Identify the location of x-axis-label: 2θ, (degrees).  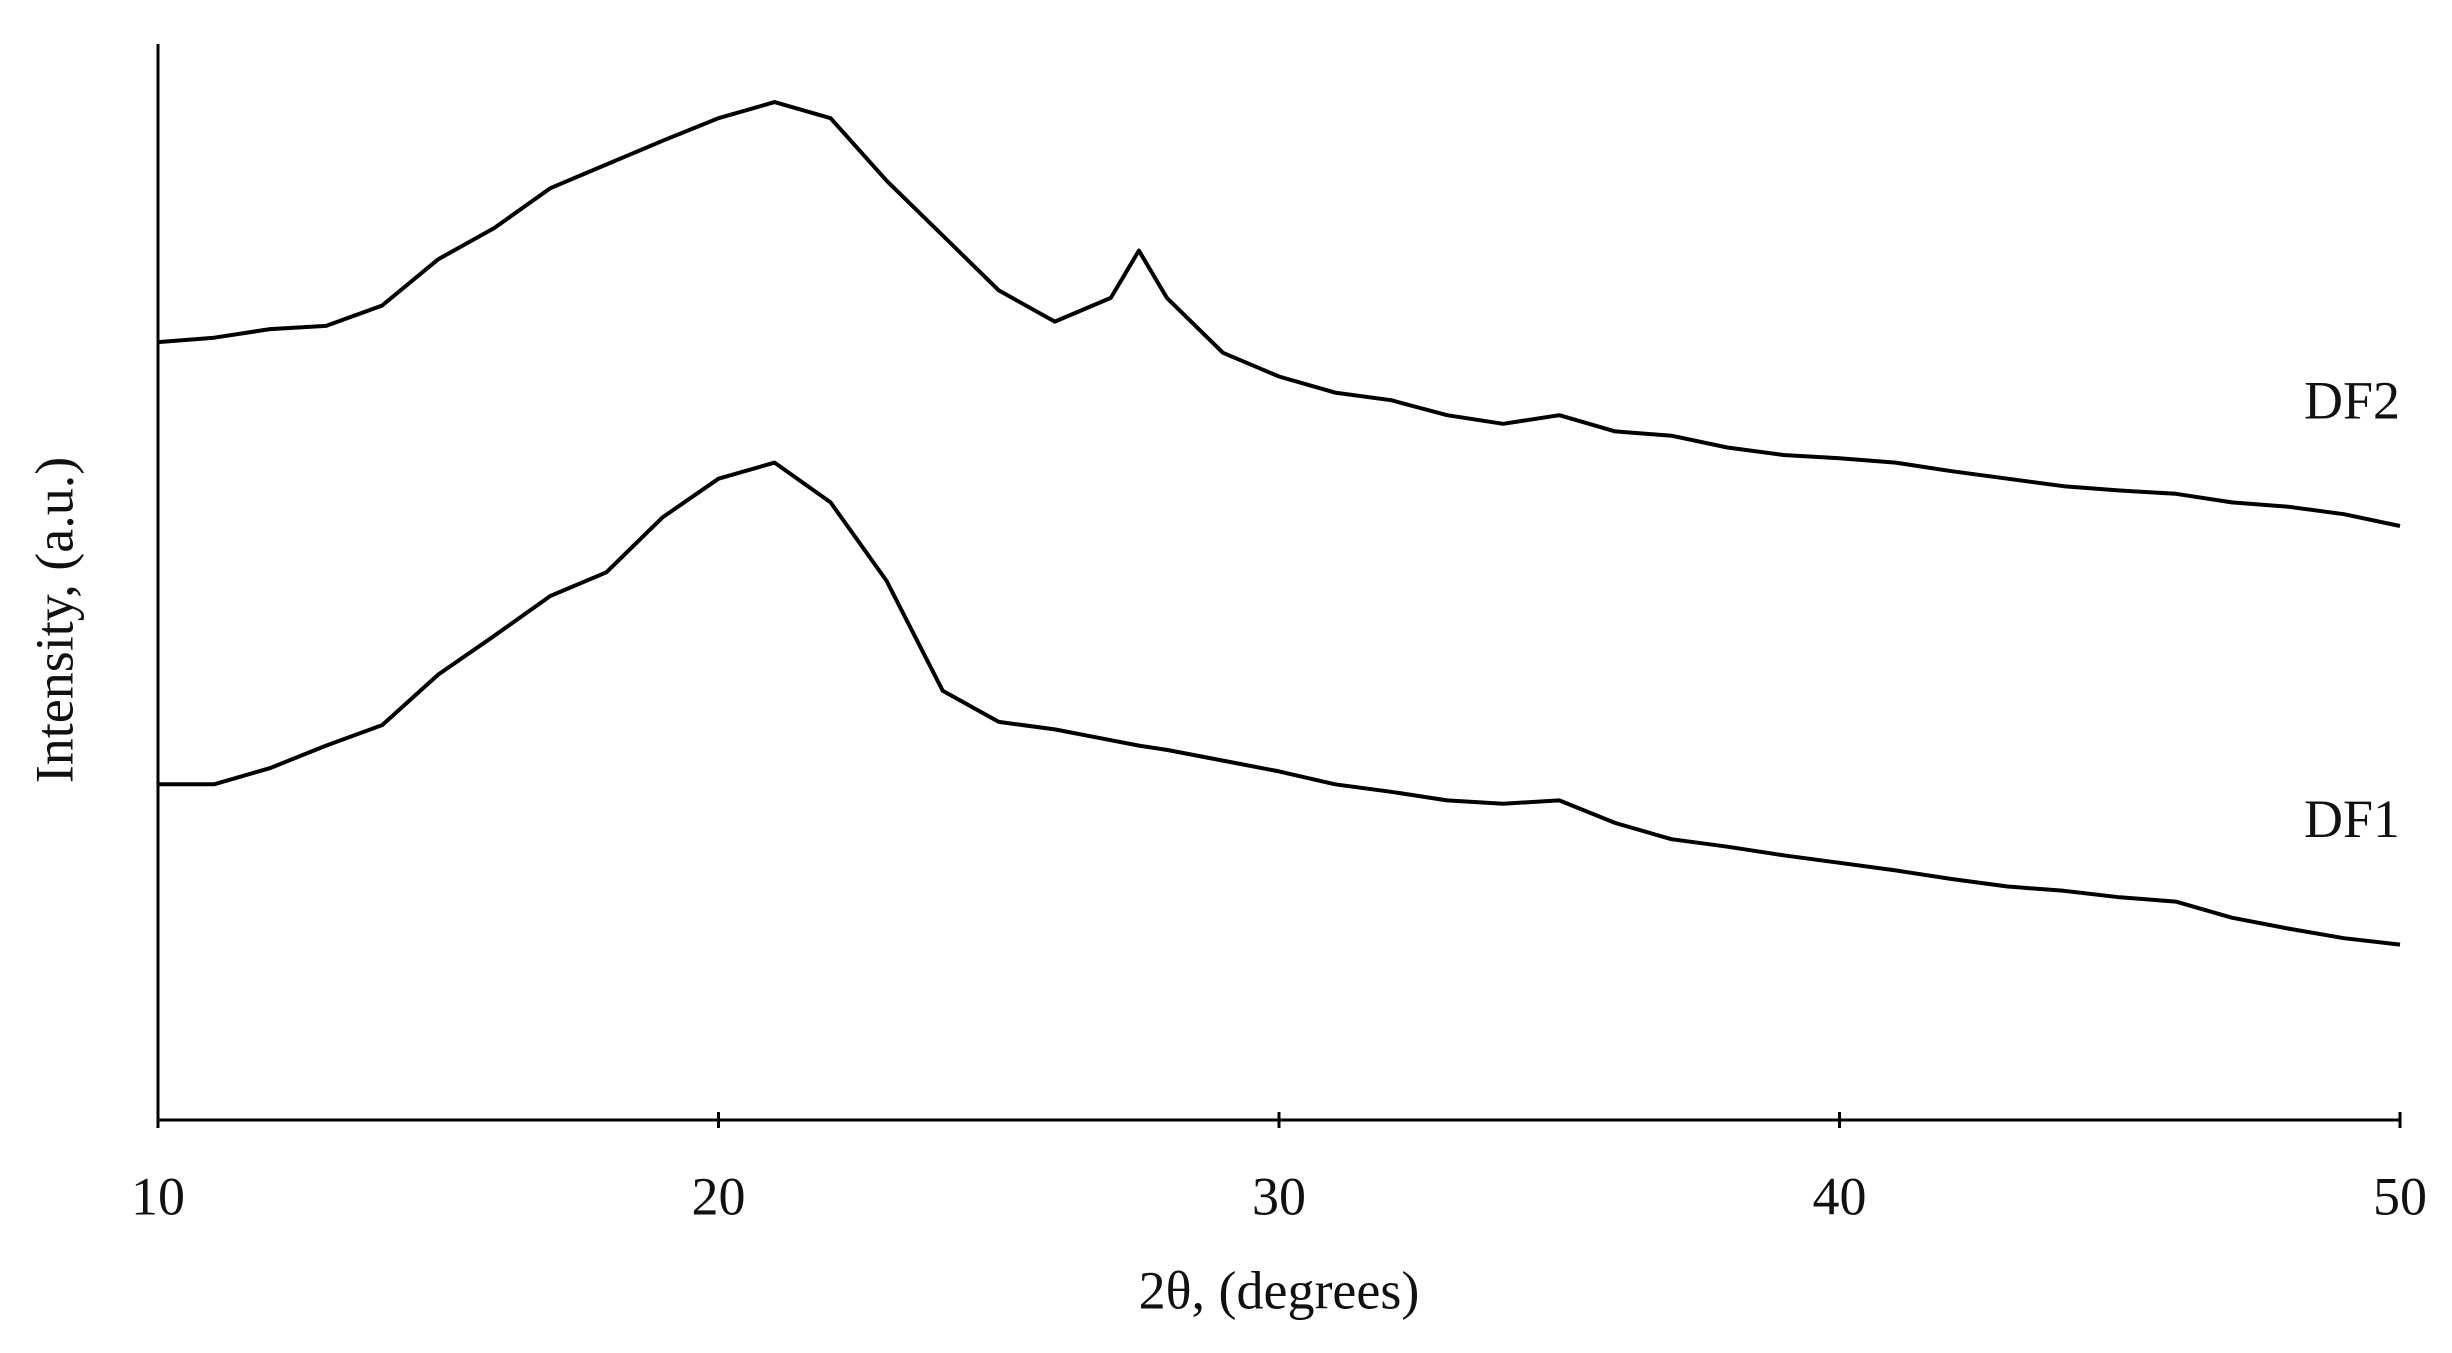
(1279, 1290).